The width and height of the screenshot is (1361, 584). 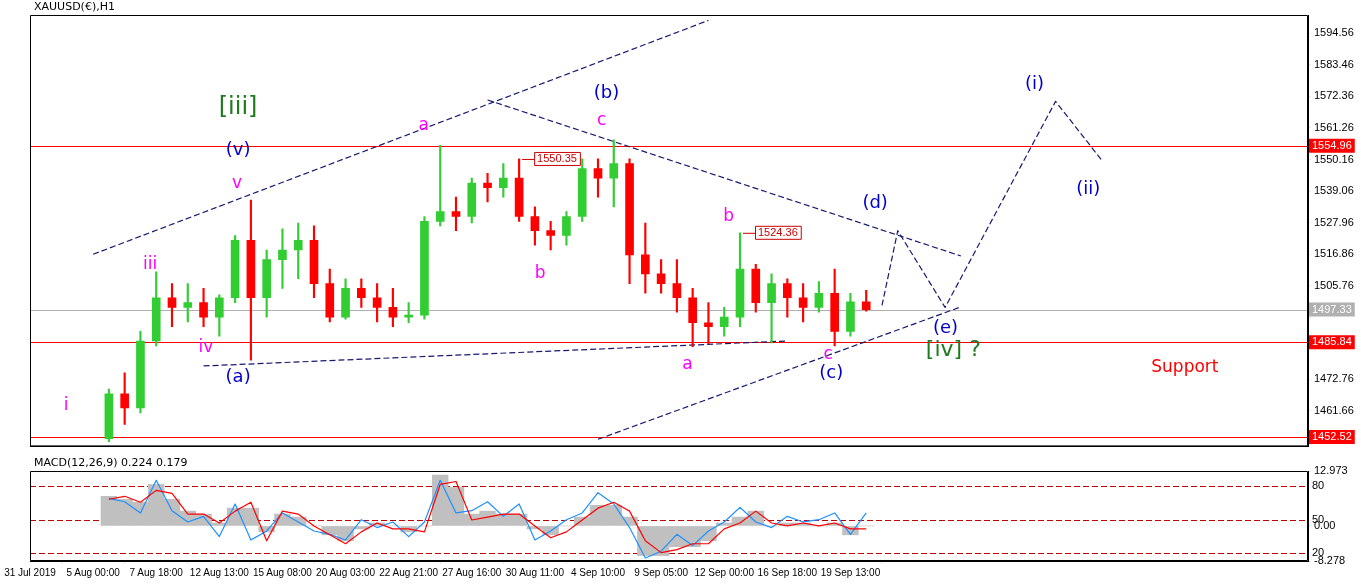 What do you see at coordinates (409, 572) in the screenshot?
I see `x-tick-label: 22 Aug 21:00` at bounding box center [409, 572].